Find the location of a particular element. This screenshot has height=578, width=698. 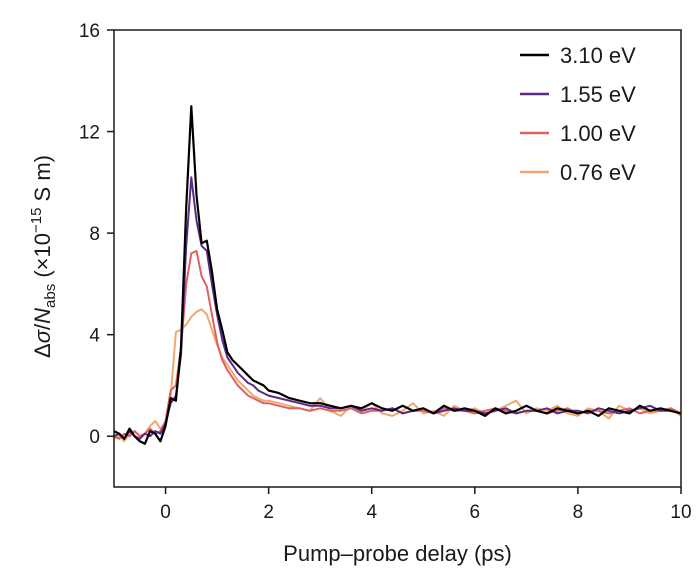

x-tick-label: 6 is located at coordinates (475, 512).